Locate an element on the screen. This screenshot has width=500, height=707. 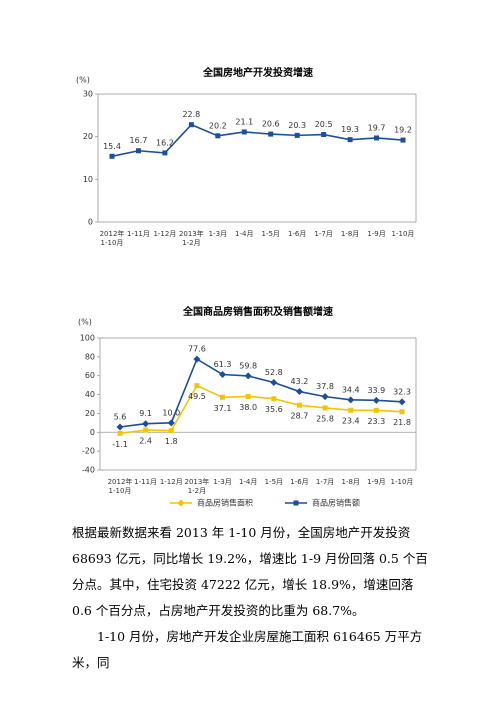
data-label: 20.3 is located at coordinates (297, 125).